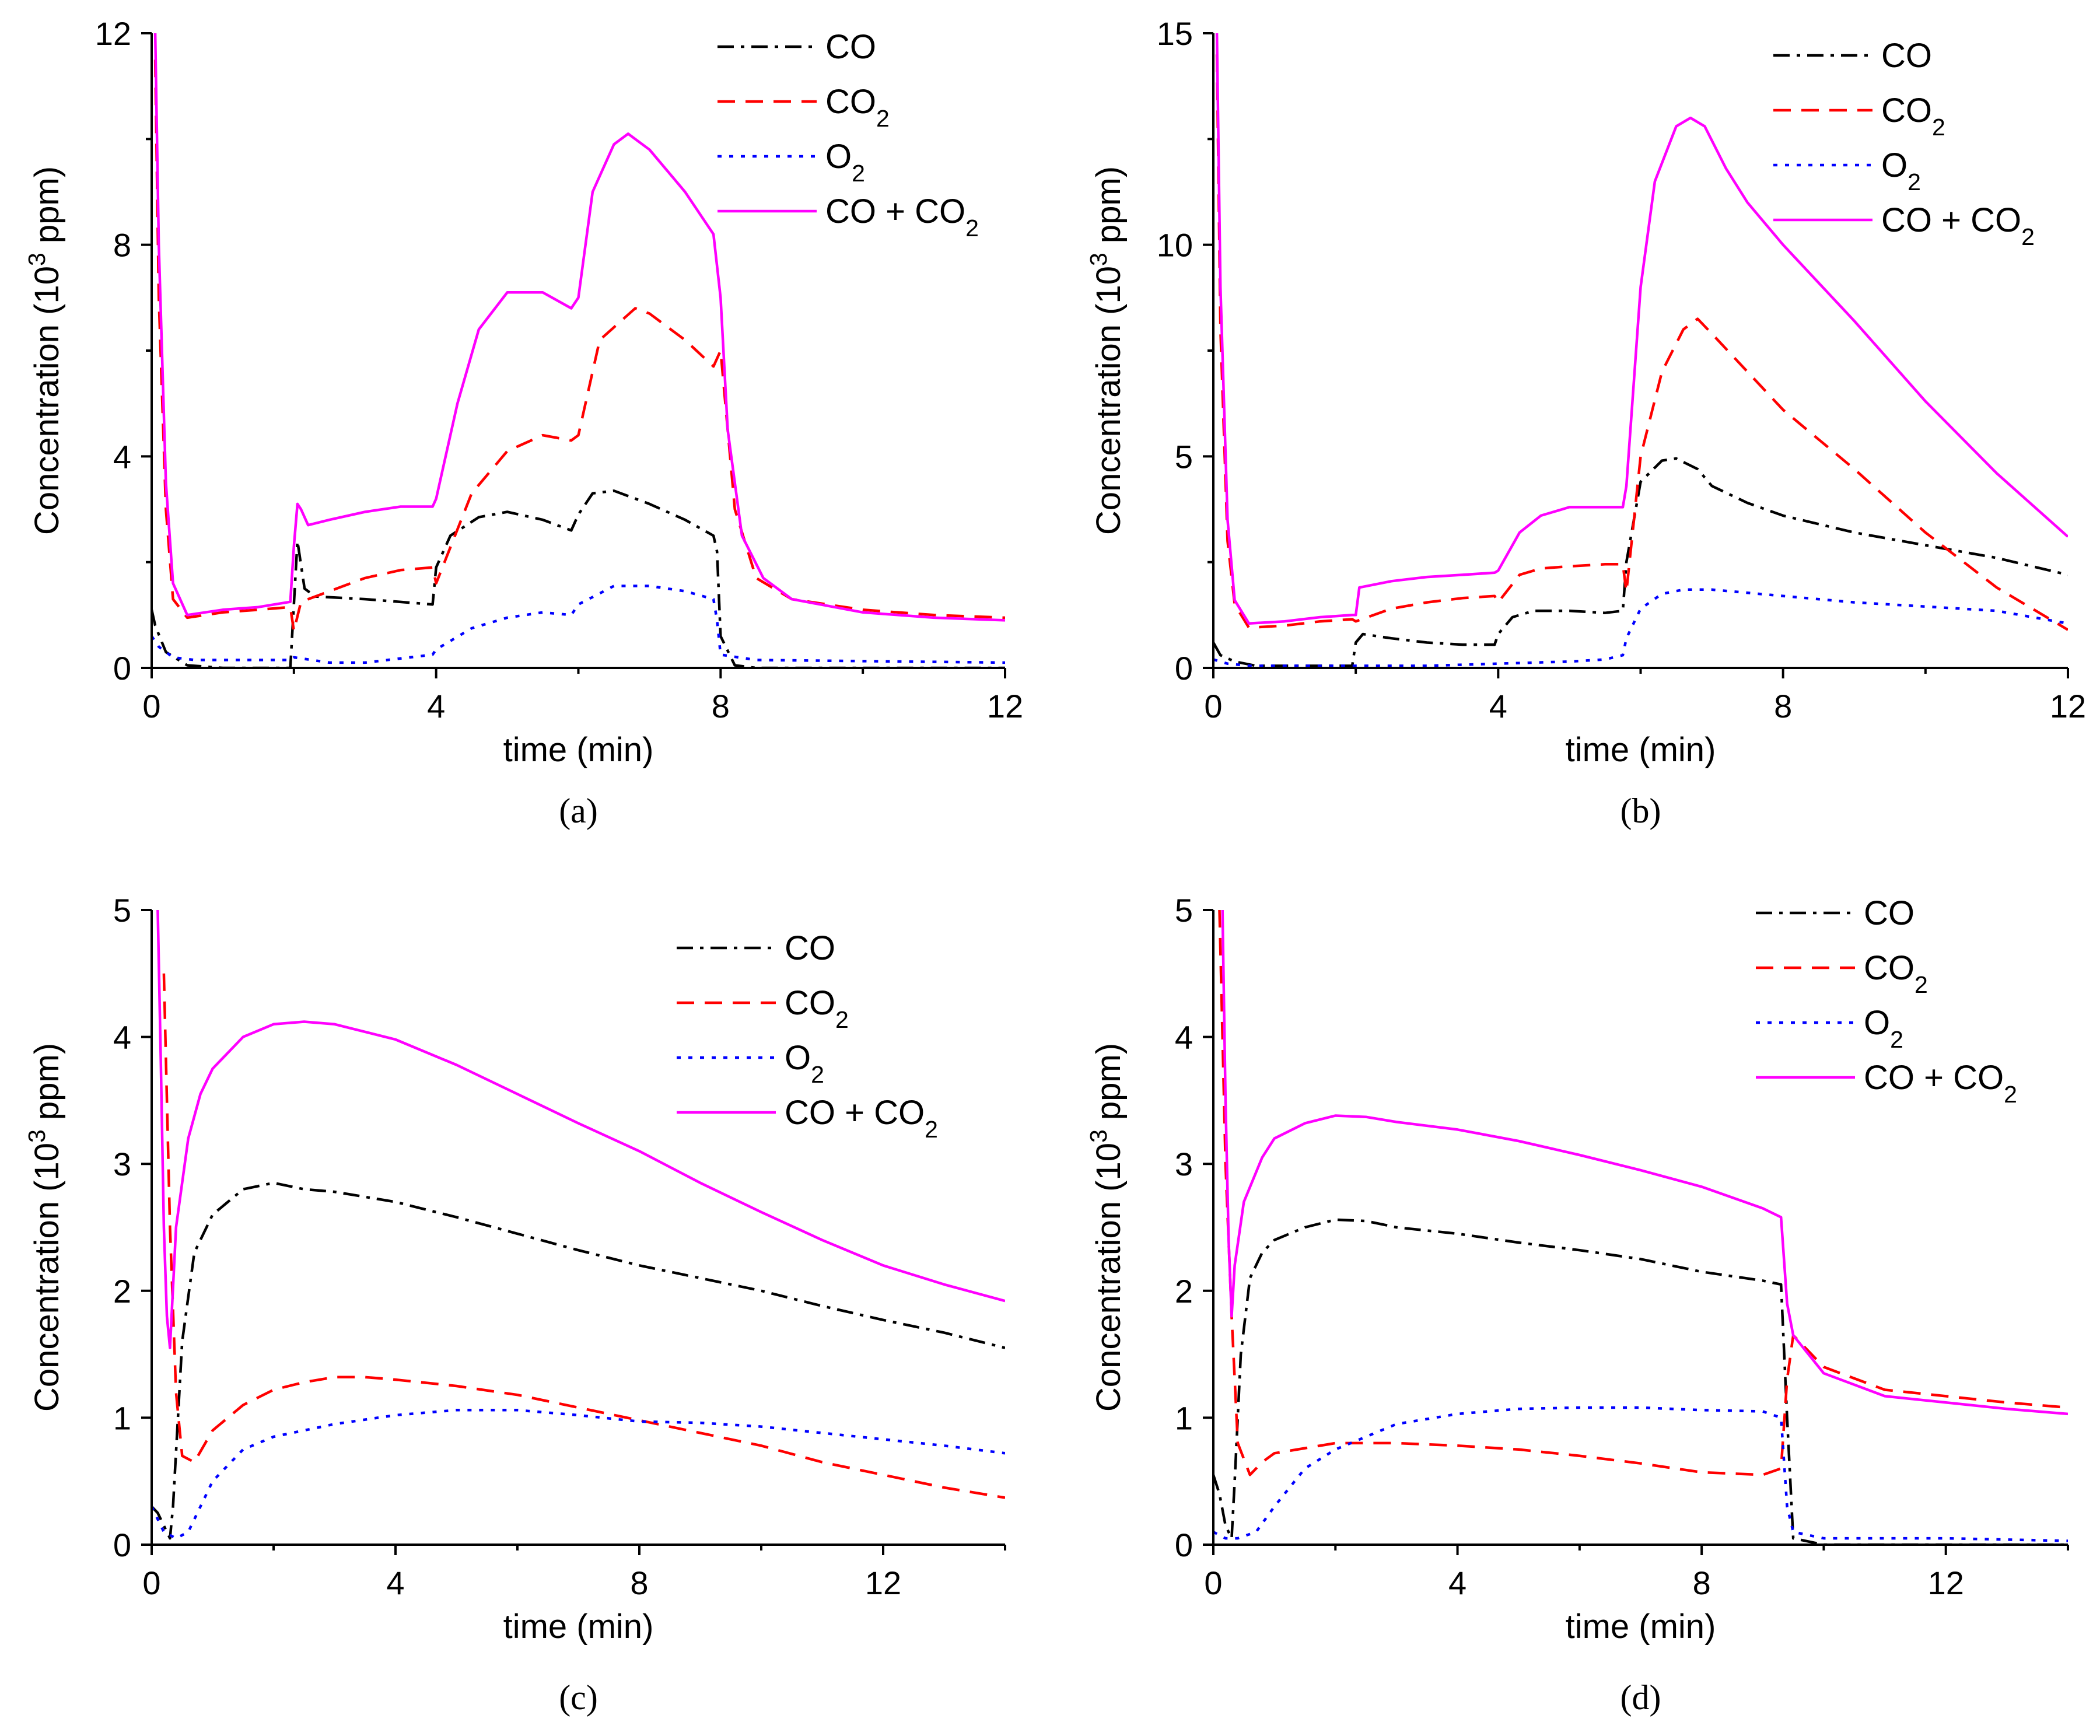 This screenshot has width=2100, height=1736. I want to click on y-tick-label: 3, so click(122, 1164).